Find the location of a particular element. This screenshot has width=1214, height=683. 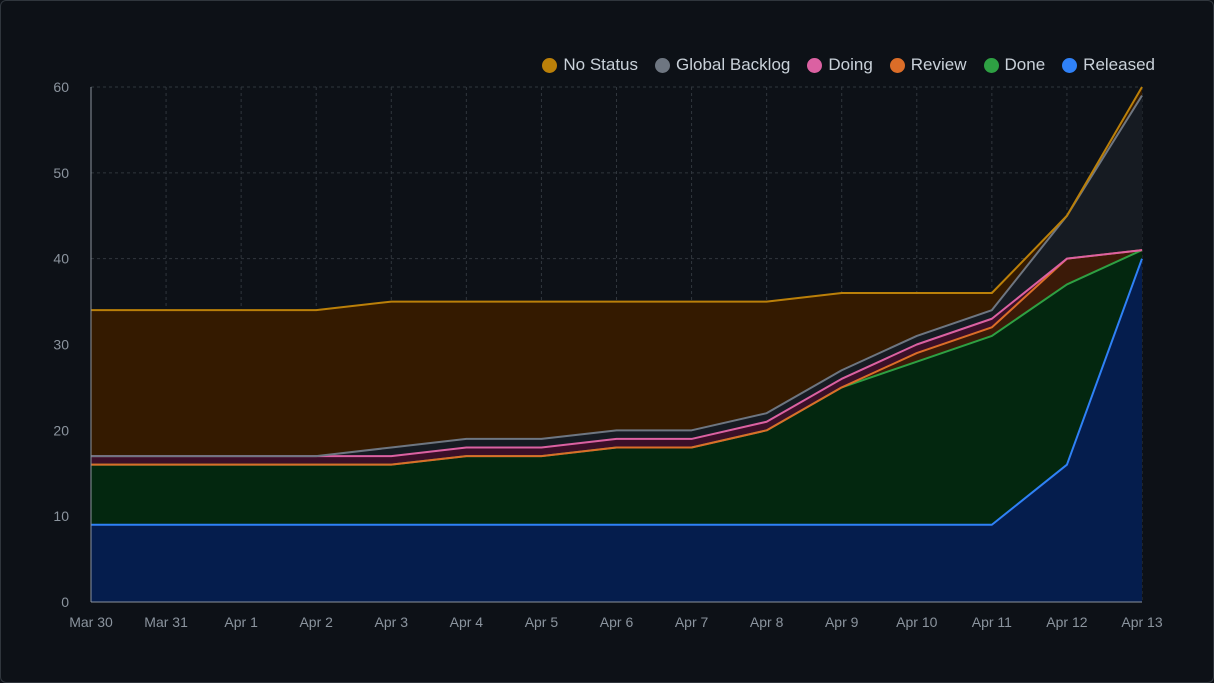

y-tick-label: 40 is located at coordinates (61, 259).